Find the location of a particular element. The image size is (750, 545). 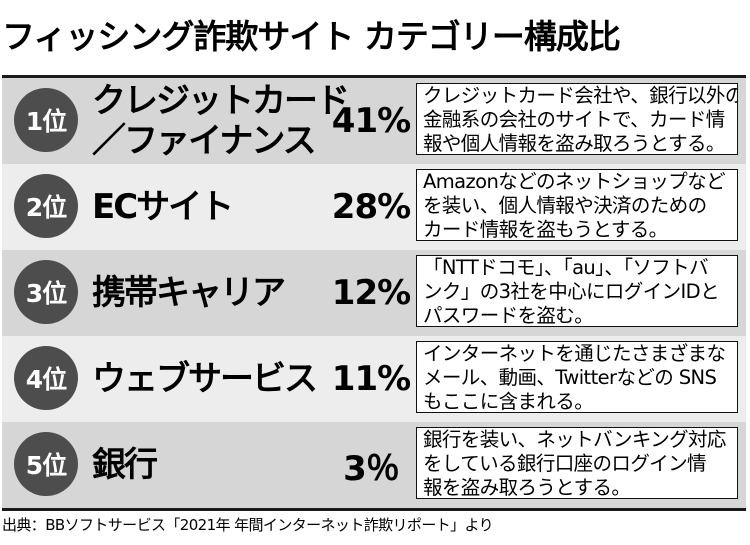

description-line: クレジットカード会社や、銀行以外の is located at coordinates (580, 95).